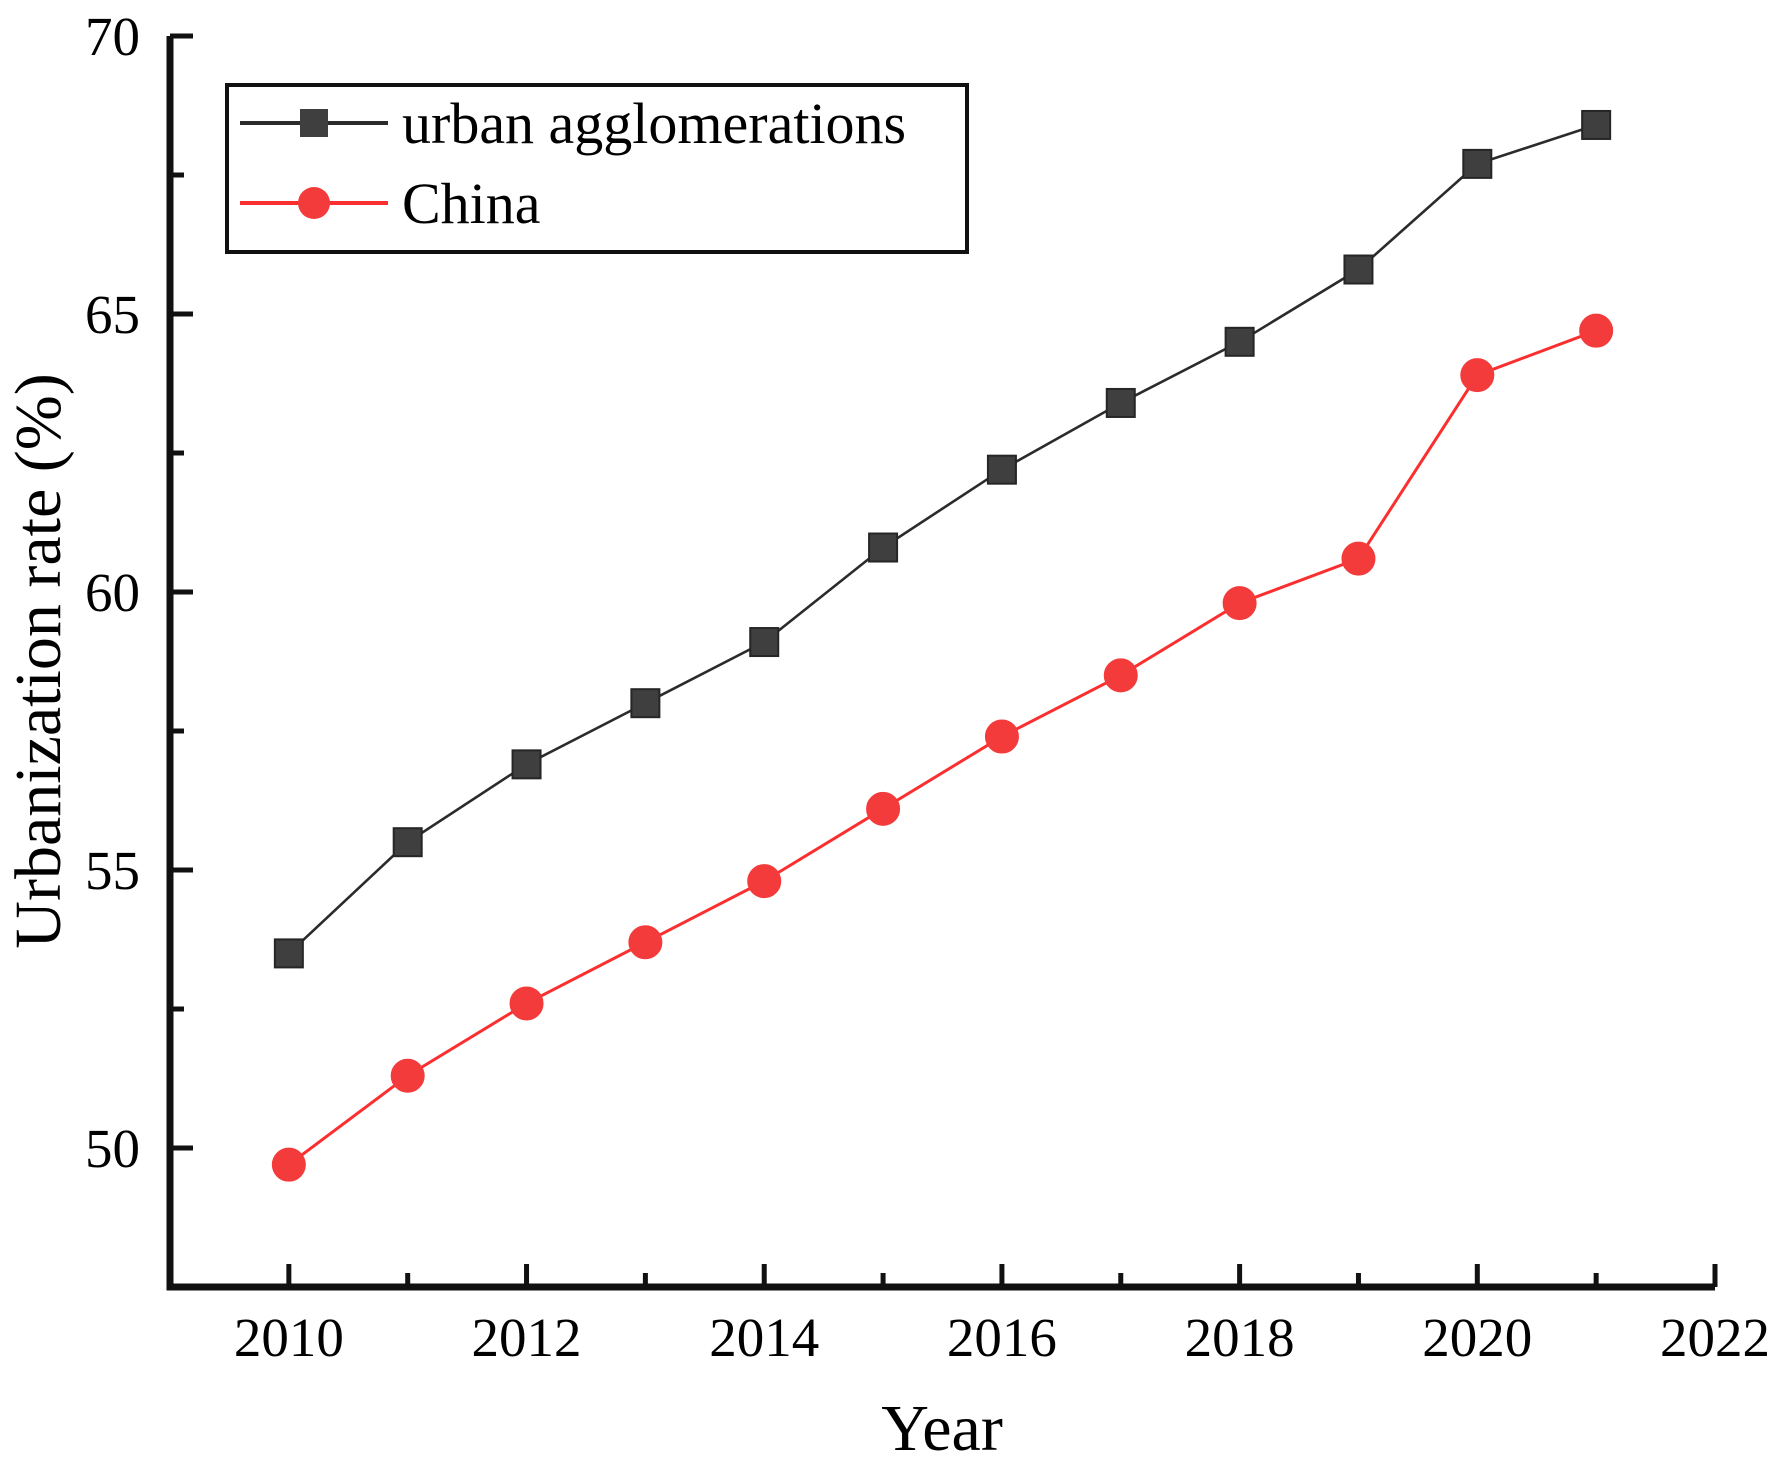  What do you see at coordinates (1002, 1337) in the screenshot?
I see `x-tick-label: 2016` at bounding box center [1002, 1337].